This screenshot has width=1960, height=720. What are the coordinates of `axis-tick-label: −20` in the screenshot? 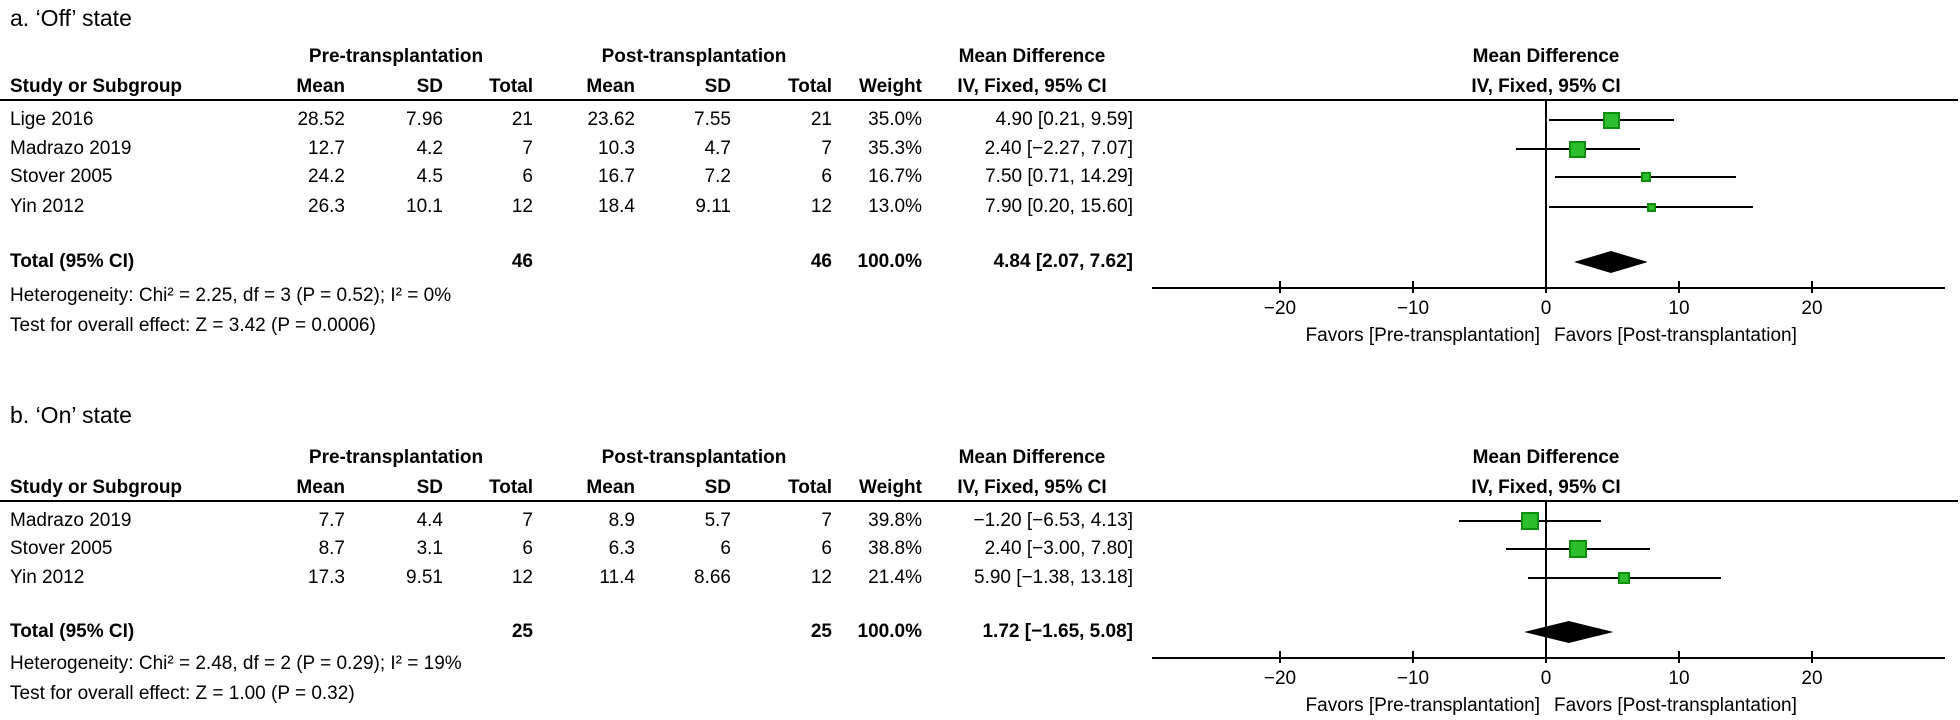 It's located at (1280, 308).